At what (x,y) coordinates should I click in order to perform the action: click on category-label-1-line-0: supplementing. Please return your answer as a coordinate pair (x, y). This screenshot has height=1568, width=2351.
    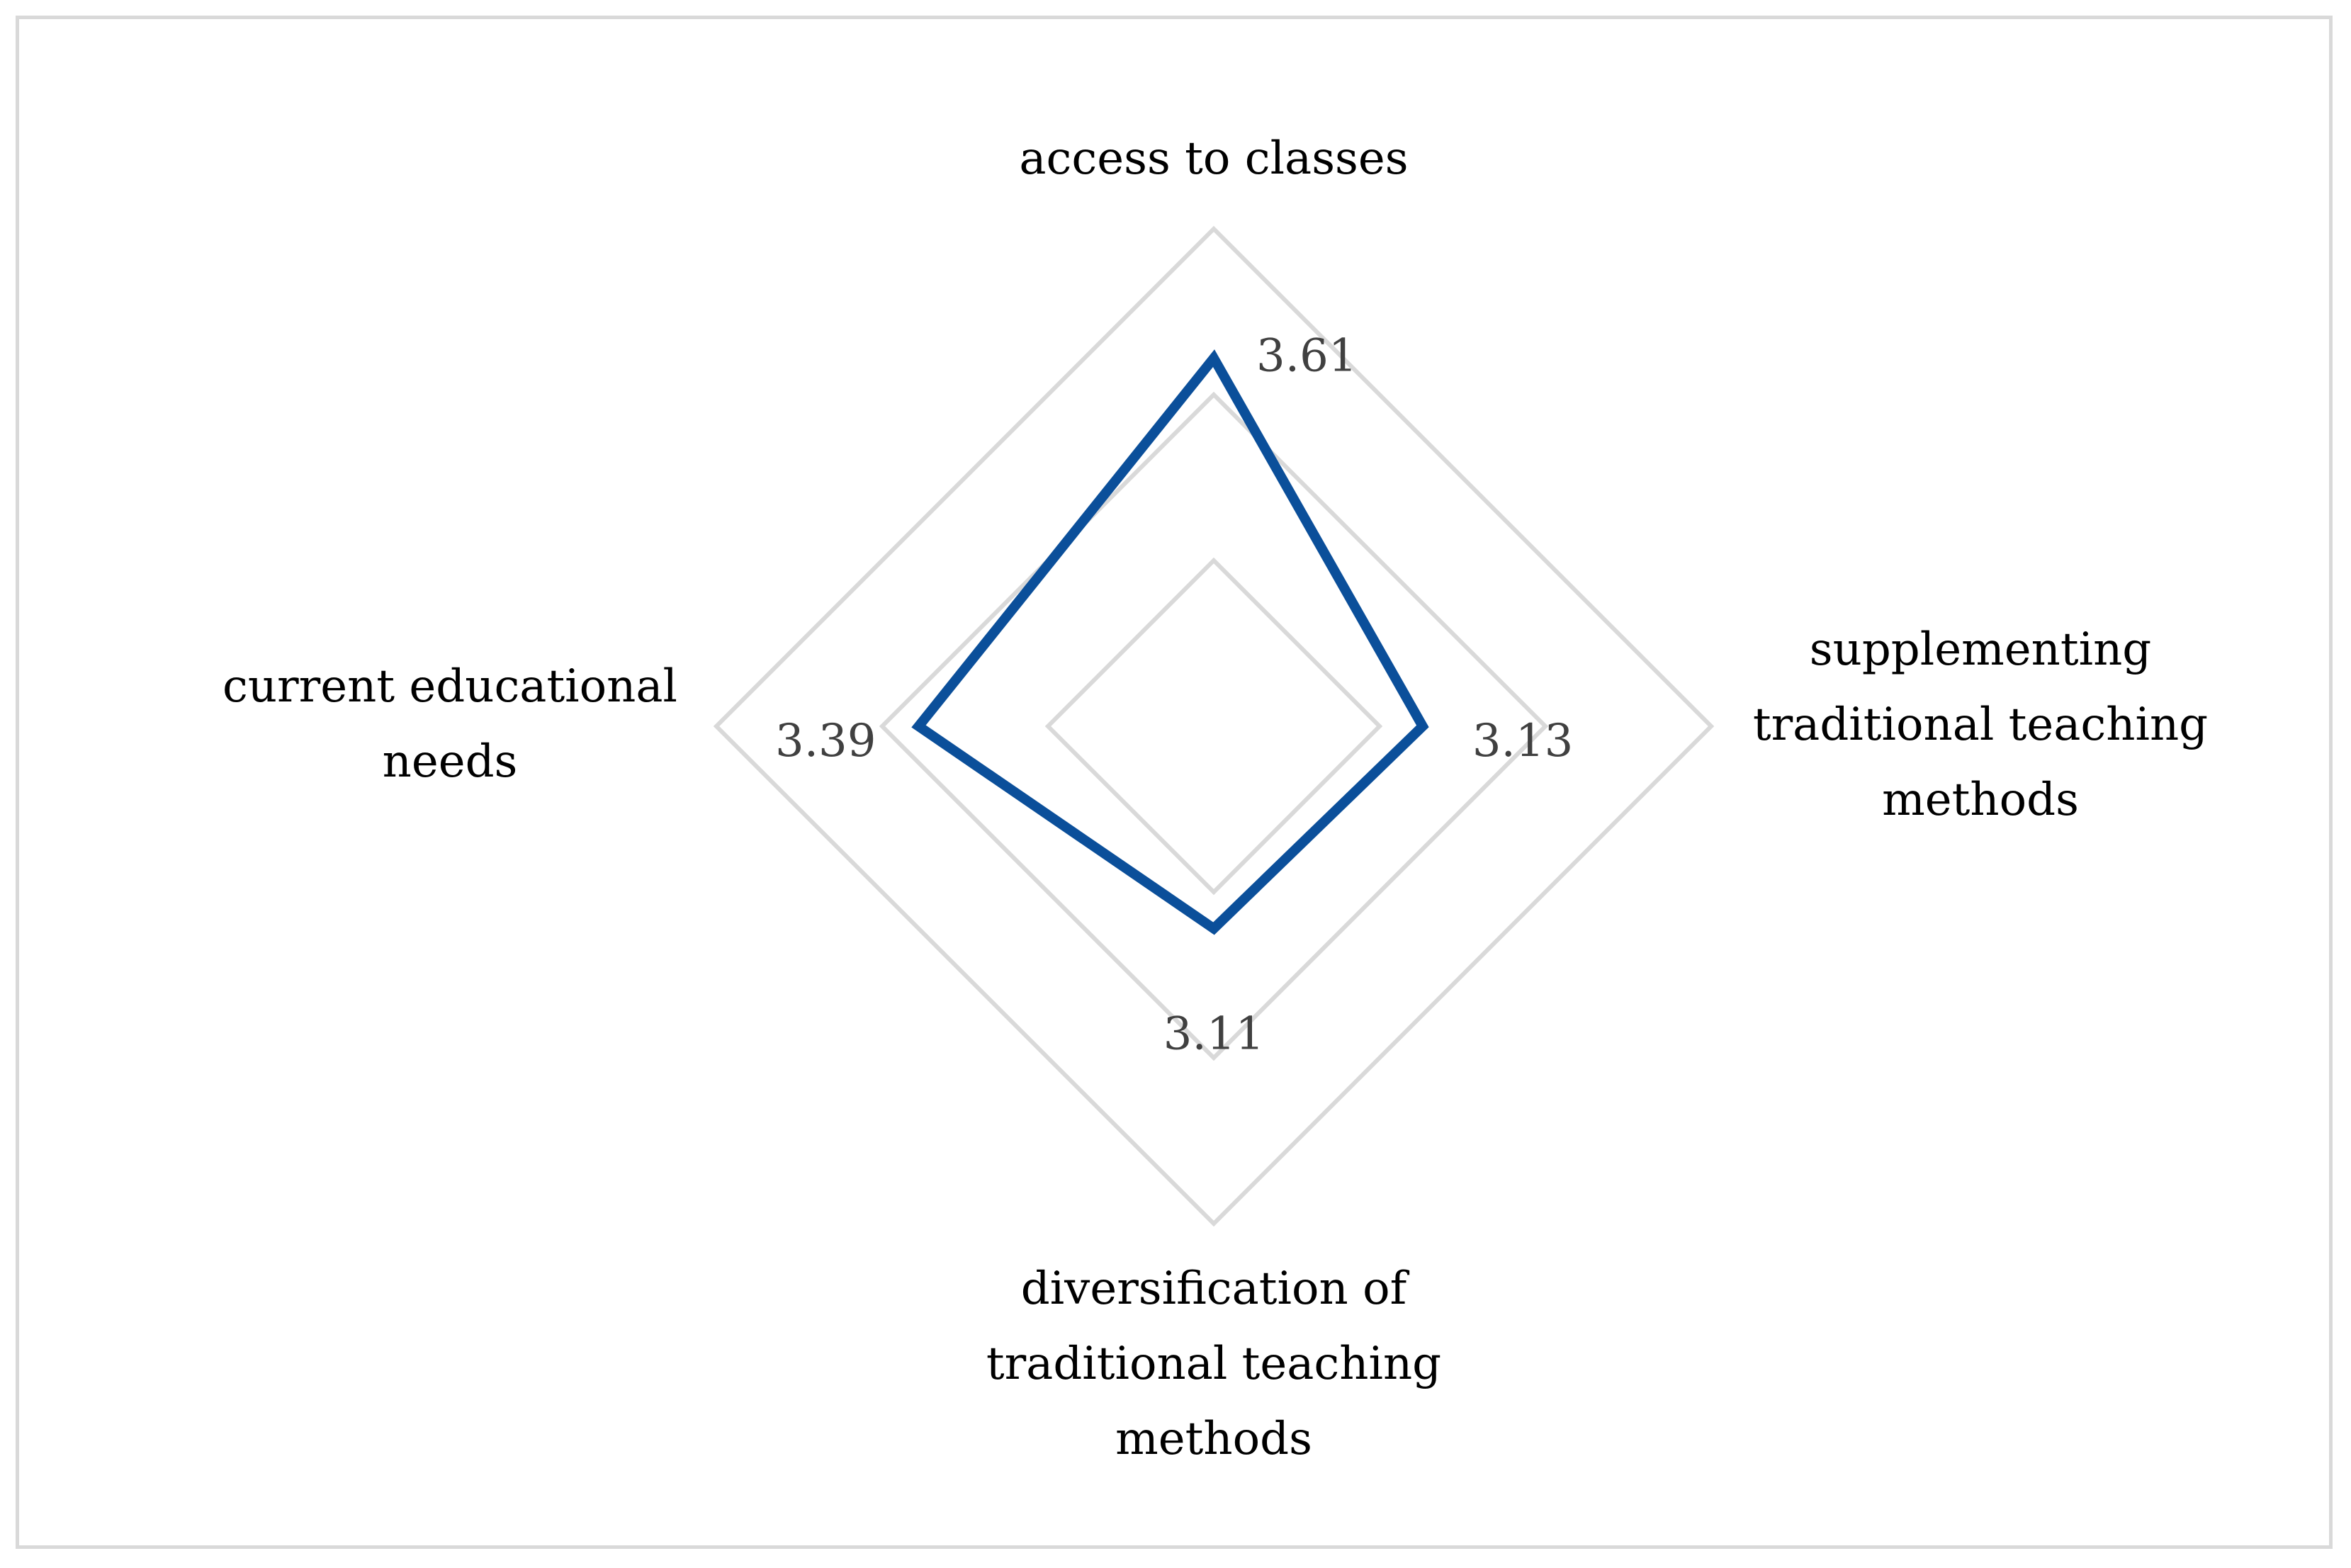
    Looking at the image, I should click on (1981, 650).